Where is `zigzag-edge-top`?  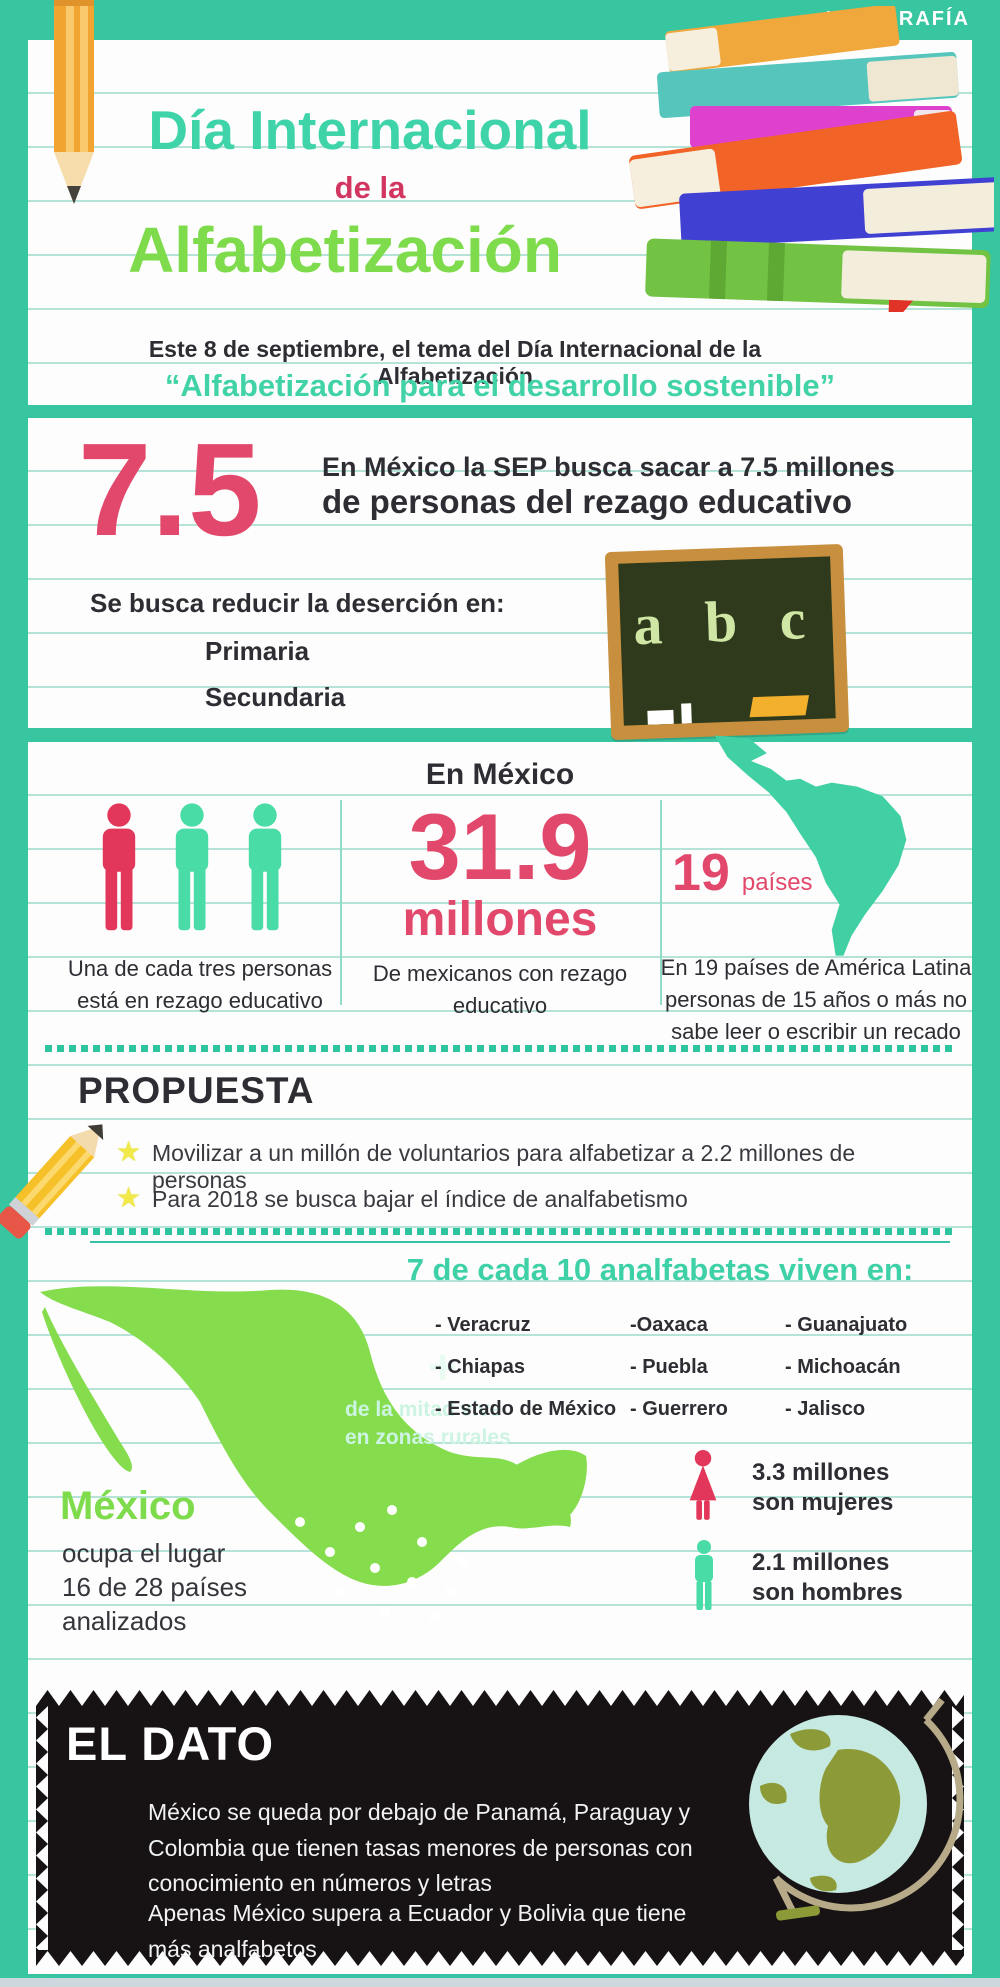
zigzag-edge-top is located at coordinates (500, 1698).